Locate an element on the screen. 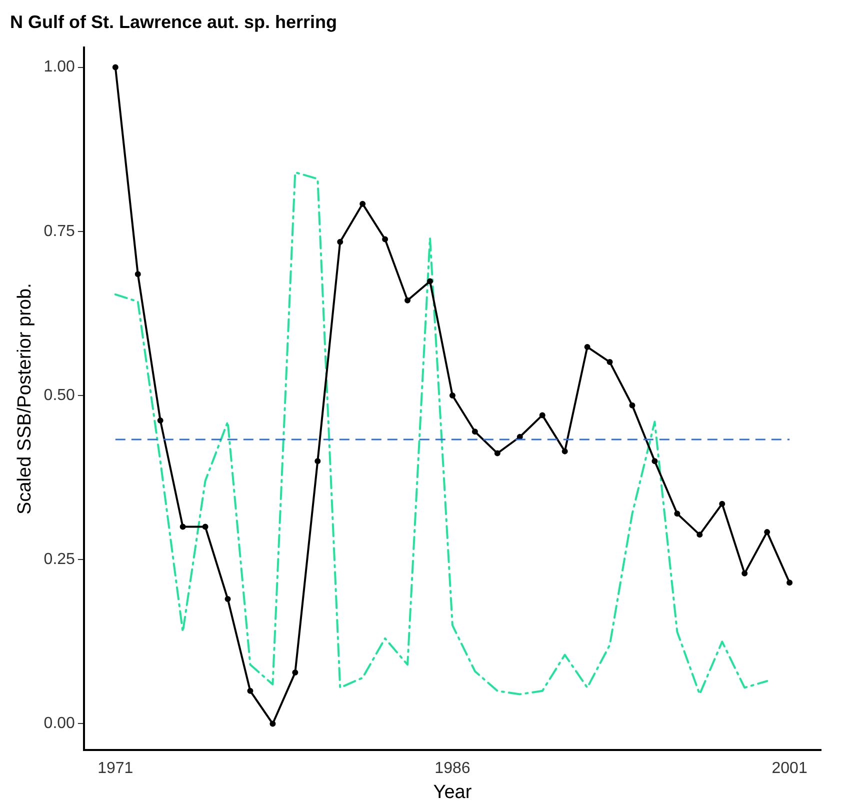 This screenshot has width=841, height=808. y-tick-label: 0.00 is located at coordinates (60, 723).